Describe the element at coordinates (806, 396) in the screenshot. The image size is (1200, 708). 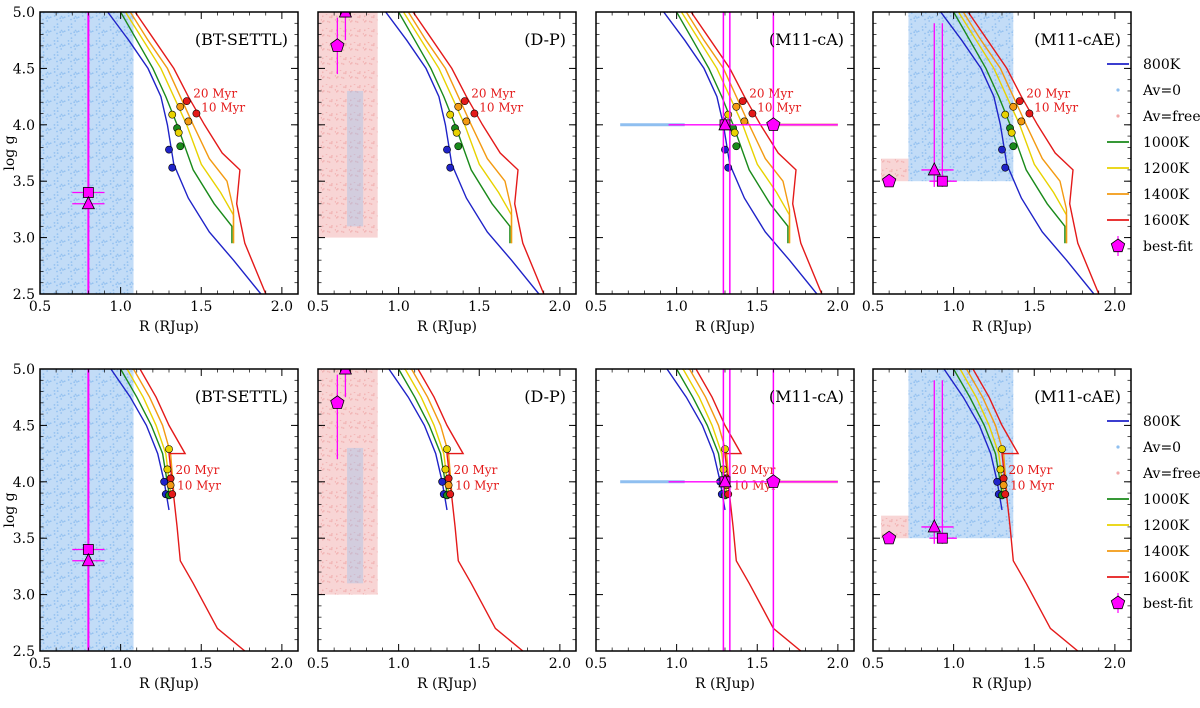
I see `panel-title: (M11-cA)` at that location.